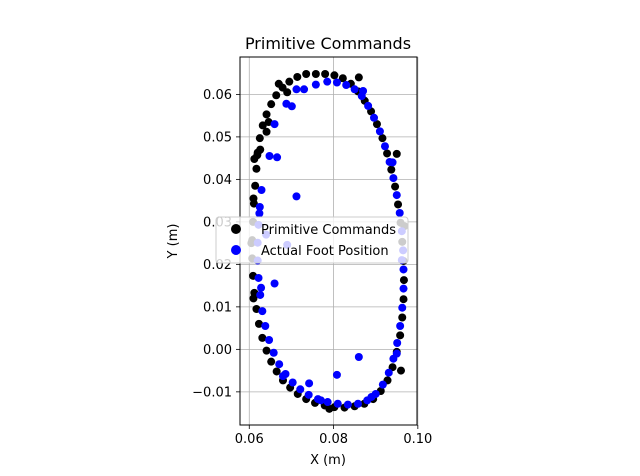 This screenshot has width=640, height=476. What do you see at coordinates (333, 439) in the screenshot?
I see `x-tick-label: 0.08` at bounding box center [333, 439].